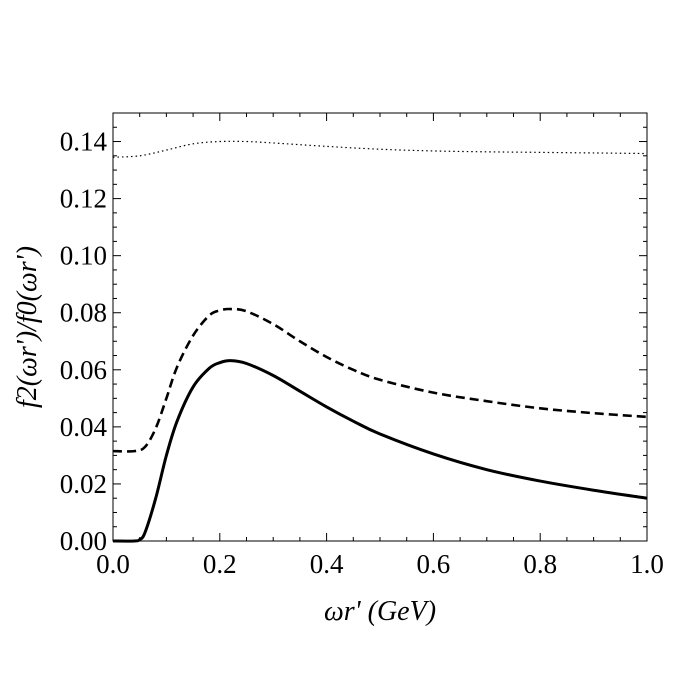 The width and height of the screenshot is (694, 695). I want to click on x-tick-label: 0.6, so click(434, 564).